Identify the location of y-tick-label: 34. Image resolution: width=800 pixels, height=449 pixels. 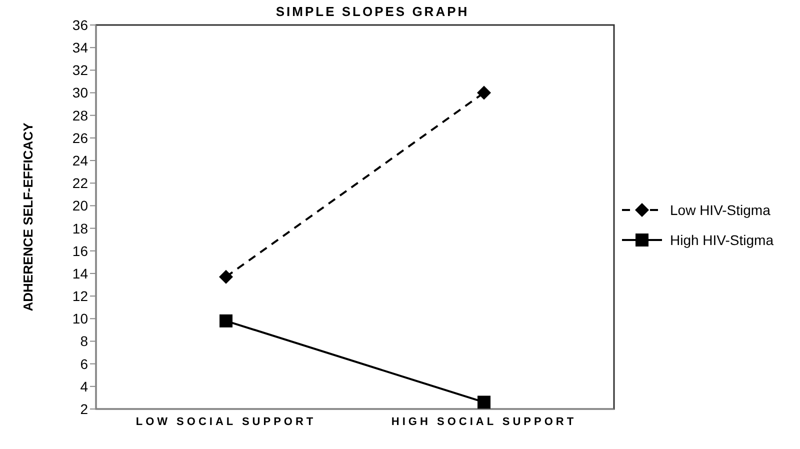
(80, 48).